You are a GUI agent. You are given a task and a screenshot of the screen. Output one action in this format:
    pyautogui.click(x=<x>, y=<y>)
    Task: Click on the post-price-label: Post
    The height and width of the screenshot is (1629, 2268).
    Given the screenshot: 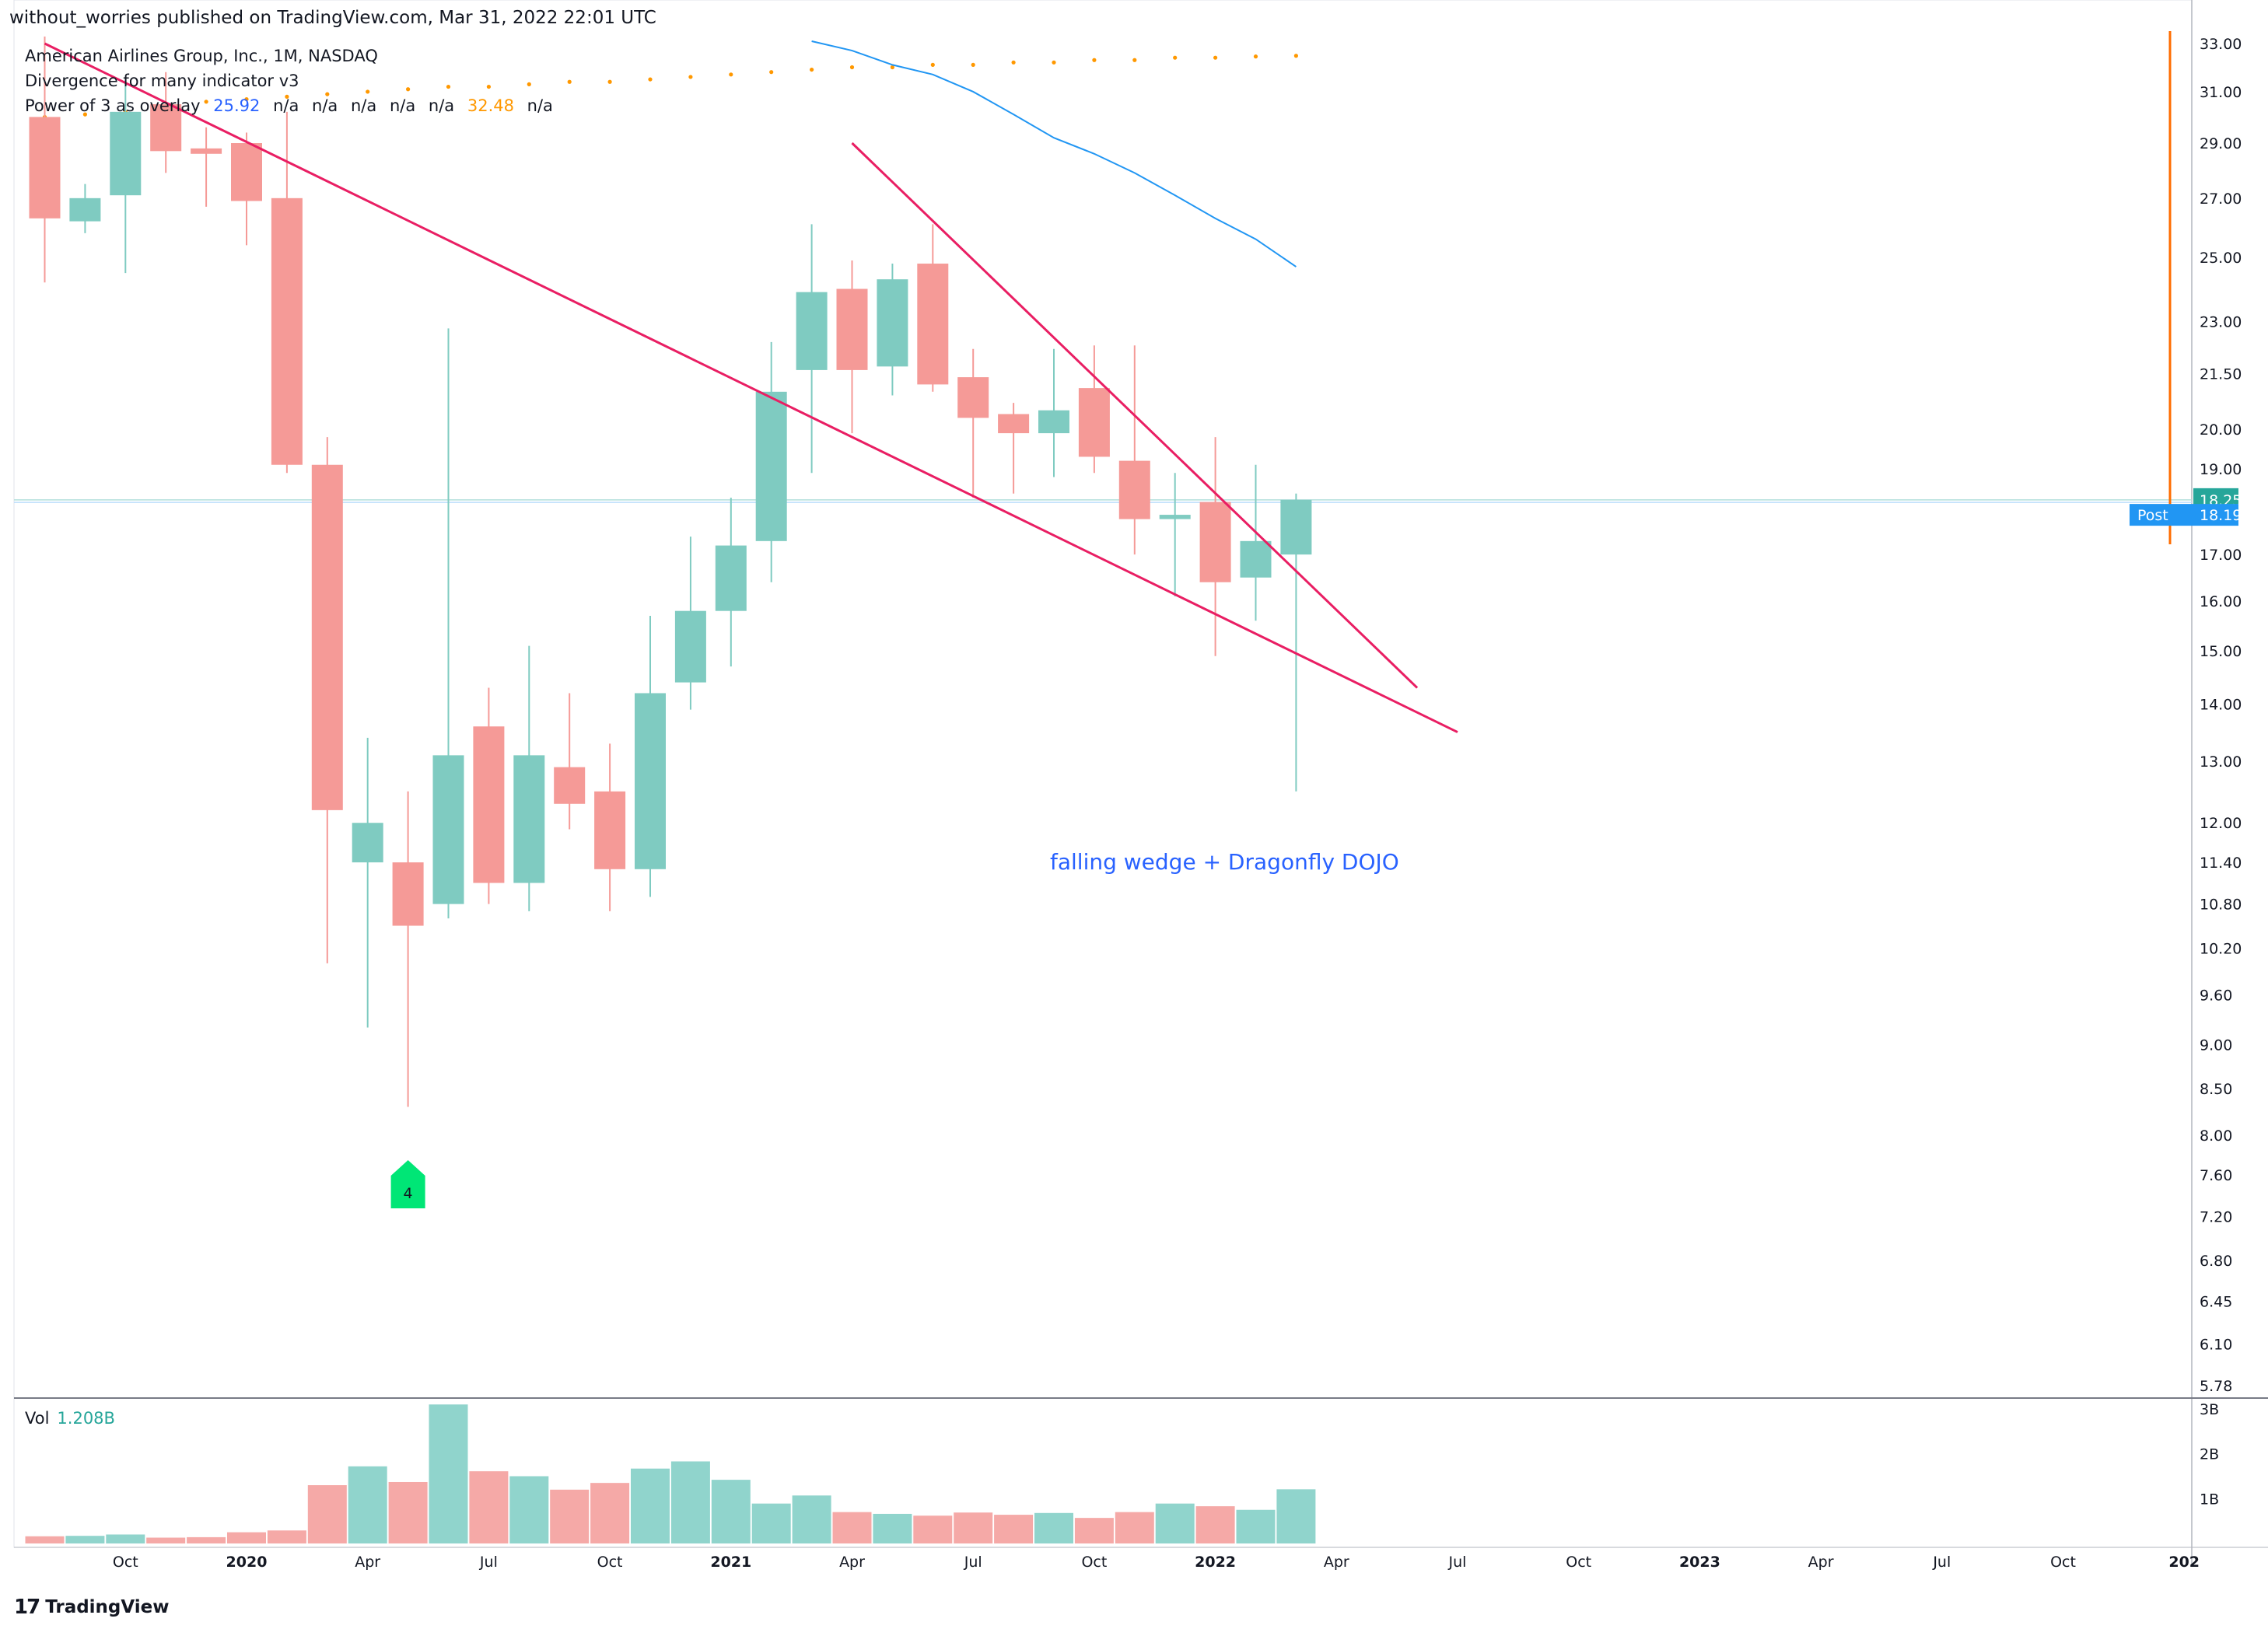 What is the action you would take?
    pyautogui.click(x=2152, y=515)
    